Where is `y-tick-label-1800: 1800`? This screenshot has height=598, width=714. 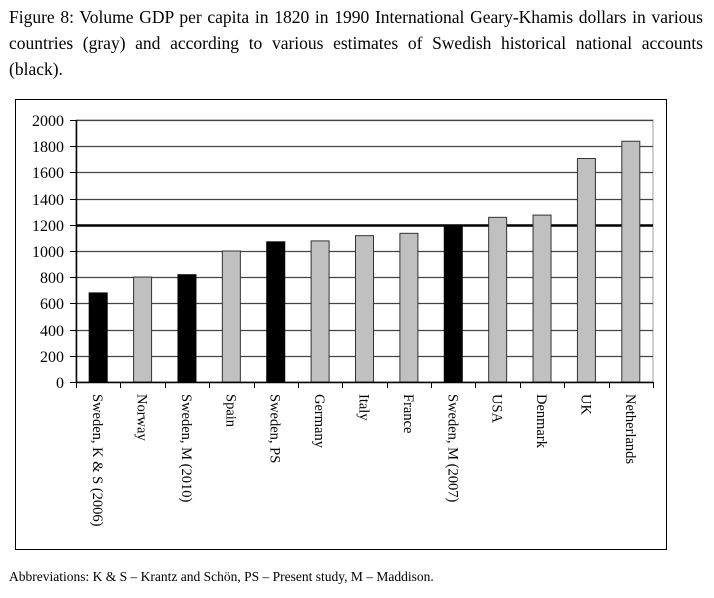
y-tick-label-1800: 1800 is located at coordinates (48, 147).